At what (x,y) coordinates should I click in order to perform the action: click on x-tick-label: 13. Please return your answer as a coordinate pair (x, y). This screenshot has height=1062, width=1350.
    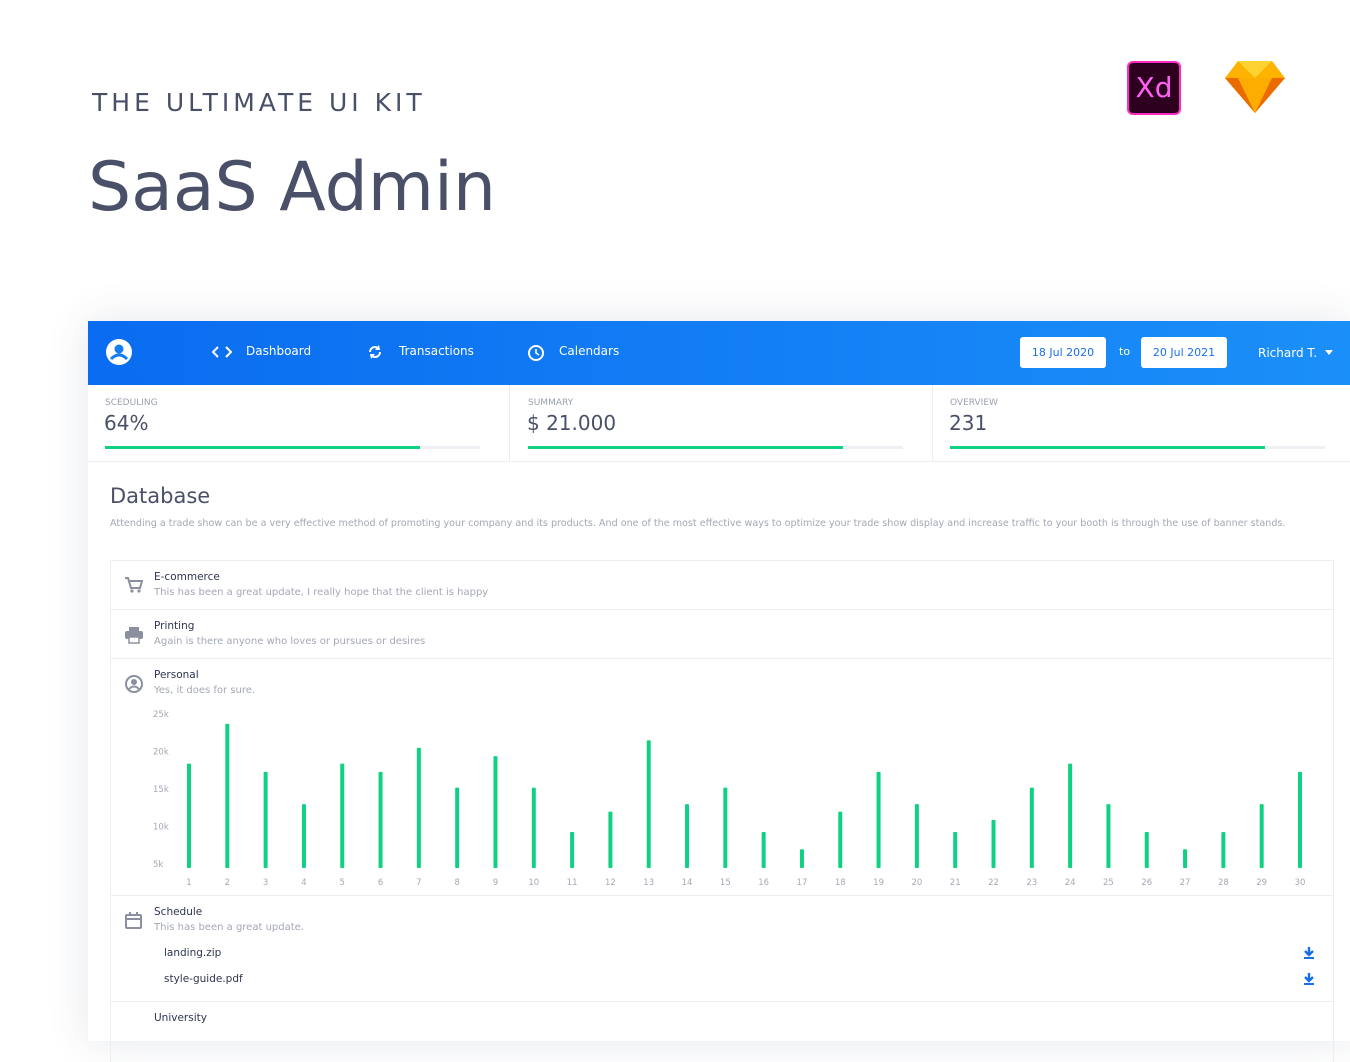
    Looking at the image, I should click on (648, 883).